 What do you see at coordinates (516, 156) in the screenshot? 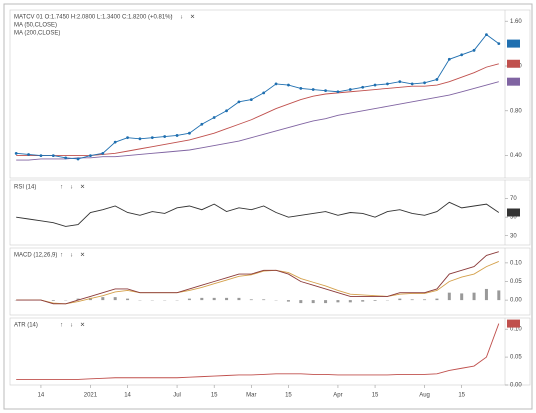
I see `y-tick-label: 0.40` at bounding box center [516, 156].